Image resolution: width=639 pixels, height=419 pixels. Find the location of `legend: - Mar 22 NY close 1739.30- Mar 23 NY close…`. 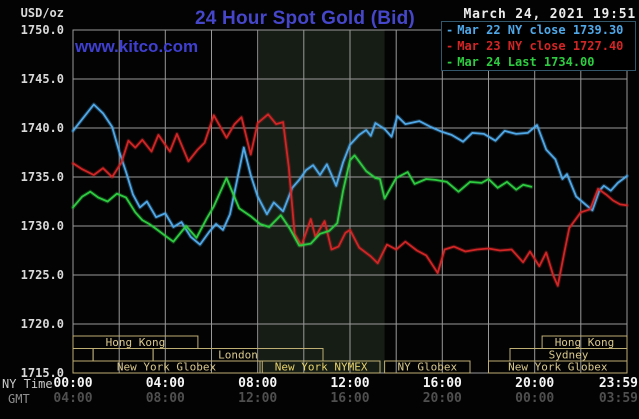

legend: - Mar 22 NY close 1739.30- Mar 23 NY close… is located at coordinates (538, 46).